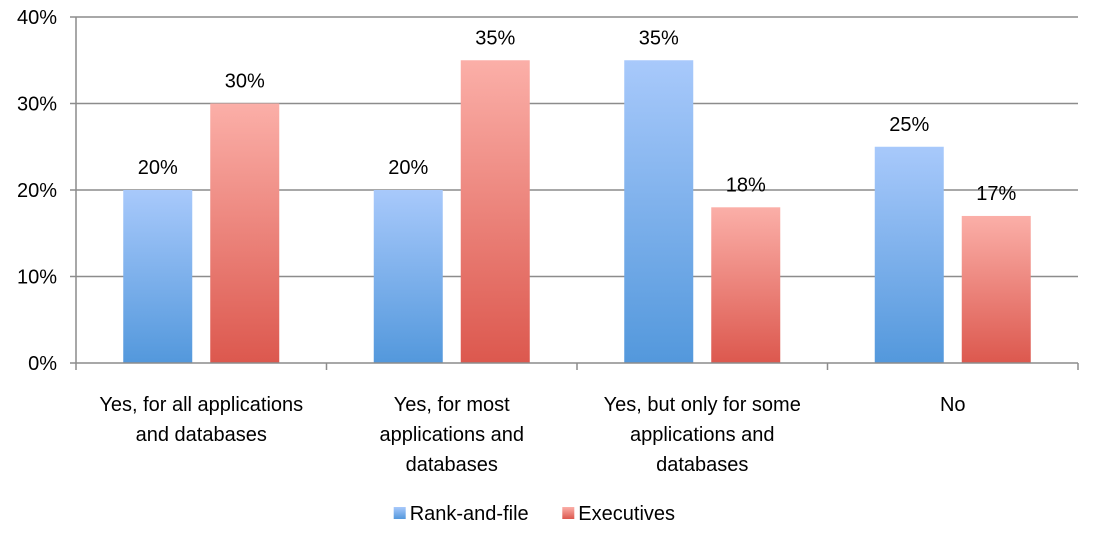 The height and width of the screenshot is (542, 1094). Describe the element at coordinates (42, 364) in the screenshot. I see `y-tick-label: 0%` at that location.